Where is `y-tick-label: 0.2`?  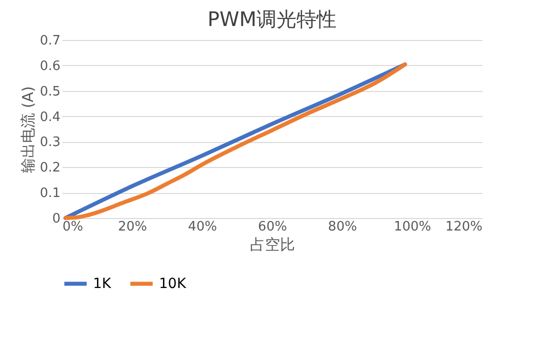
y-tick-label: 0.2 is located at coordinates (50, 168).